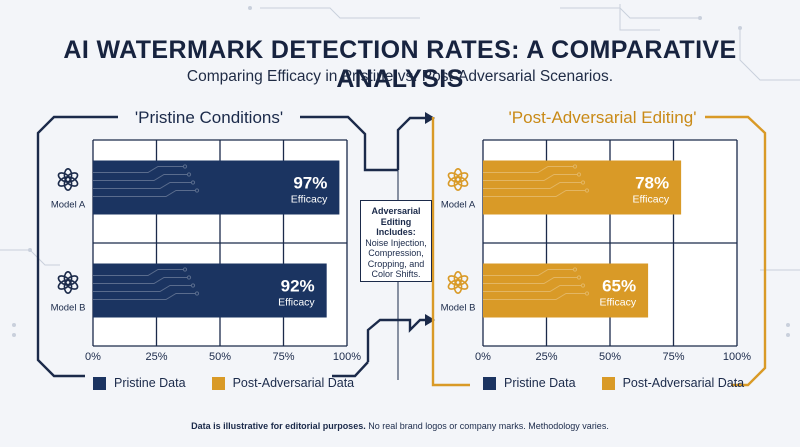 The image size is (800, 447). I want to click on pristine-tick-label: 25%, so click(156, 357).